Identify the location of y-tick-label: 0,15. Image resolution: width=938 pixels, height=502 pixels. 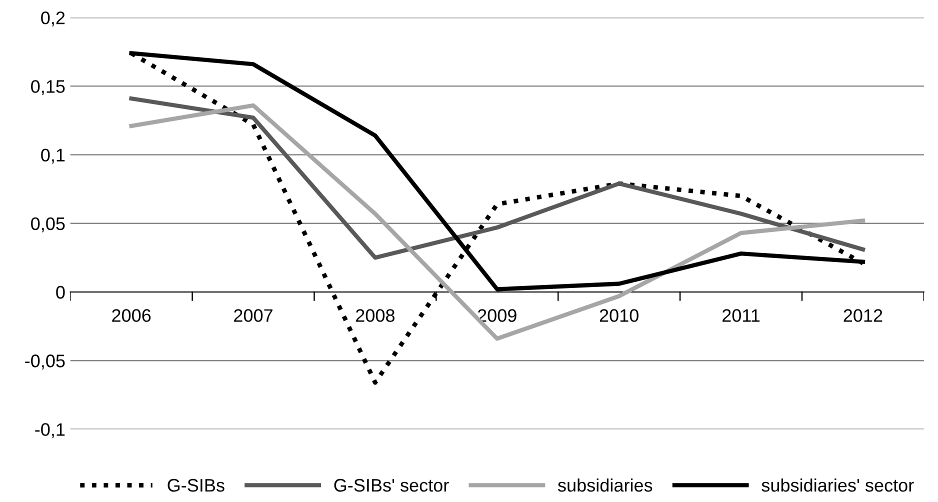
(48, 88).